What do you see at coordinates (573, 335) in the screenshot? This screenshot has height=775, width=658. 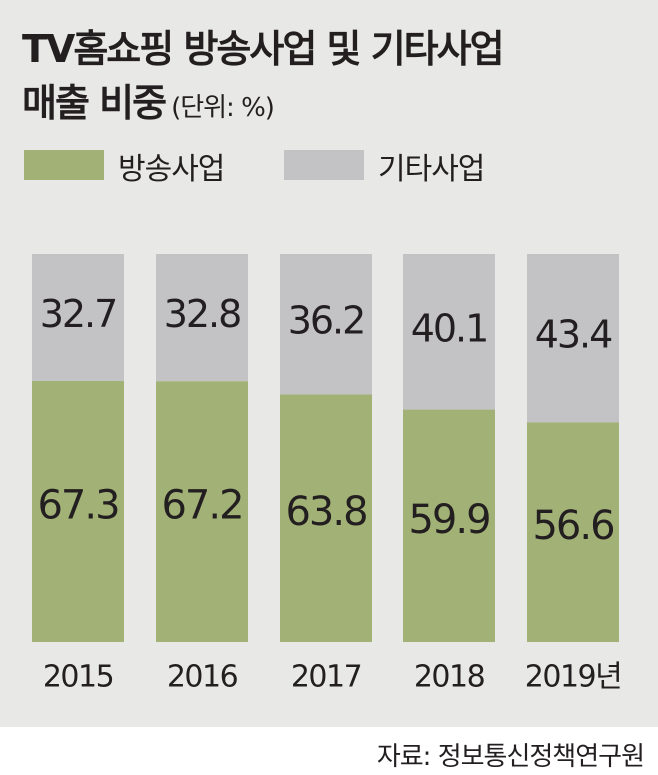 I see `data-label-other-4: 43.4` at bounding box center [573, 335].